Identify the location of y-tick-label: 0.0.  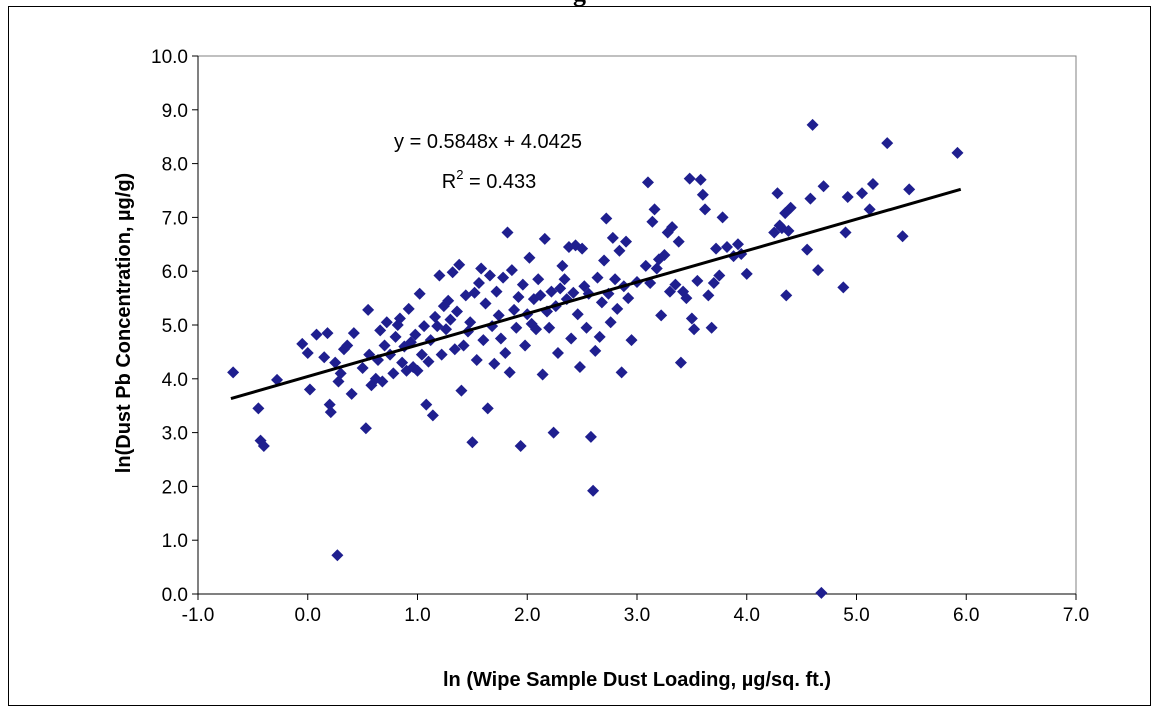
(175, 595).